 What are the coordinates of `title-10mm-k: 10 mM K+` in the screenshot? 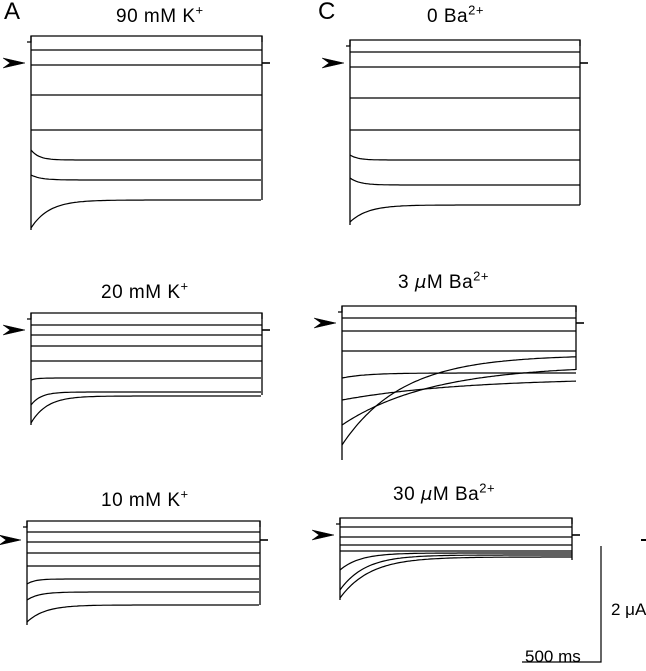 It's located at (145, 498).